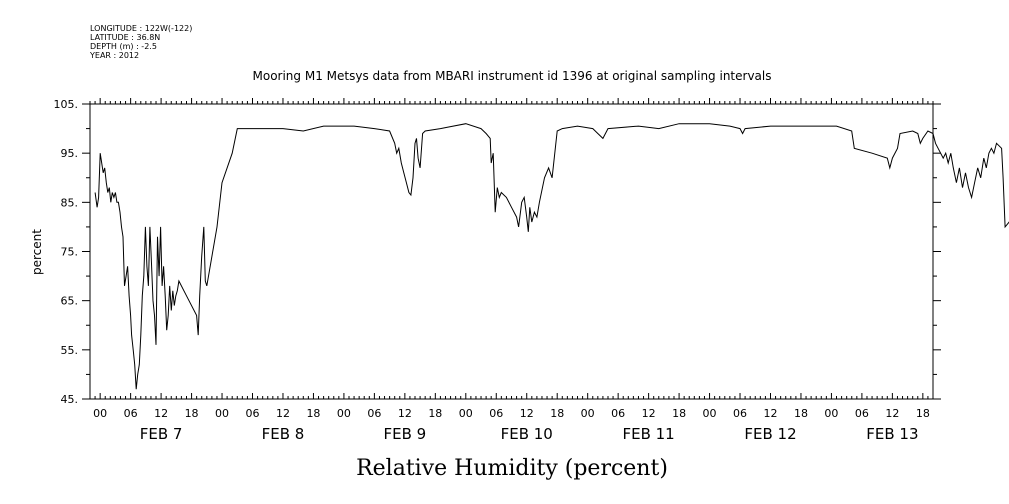 This screenshot has width=1009, height=504. What do you see at coordinates (283, 434) in the screenshot?
I see `x-day-label: FEB 8` at bounding box center [283, 434].